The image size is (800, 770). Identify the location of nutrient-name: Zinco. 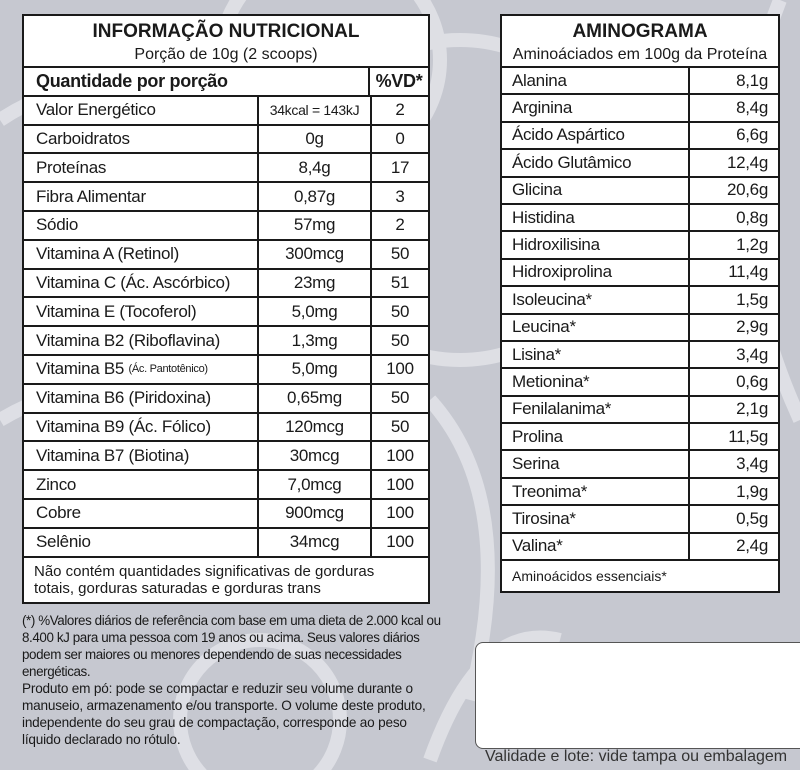
(56, 484).